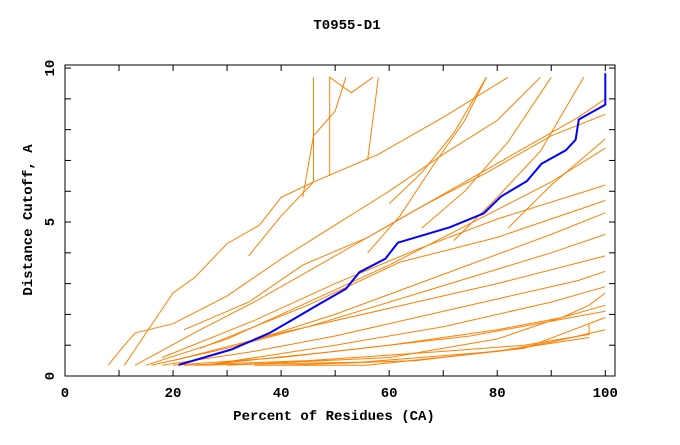 This screenshot has height=445, width=680. I want to click on y-tick-label: 5, so click(51, 222).